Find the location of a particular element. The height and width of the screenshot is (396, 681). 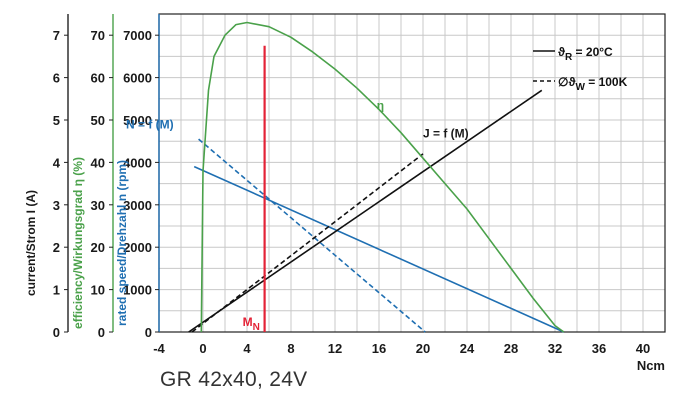

current-tick-label: 0 is located at coordinates (56, 332).